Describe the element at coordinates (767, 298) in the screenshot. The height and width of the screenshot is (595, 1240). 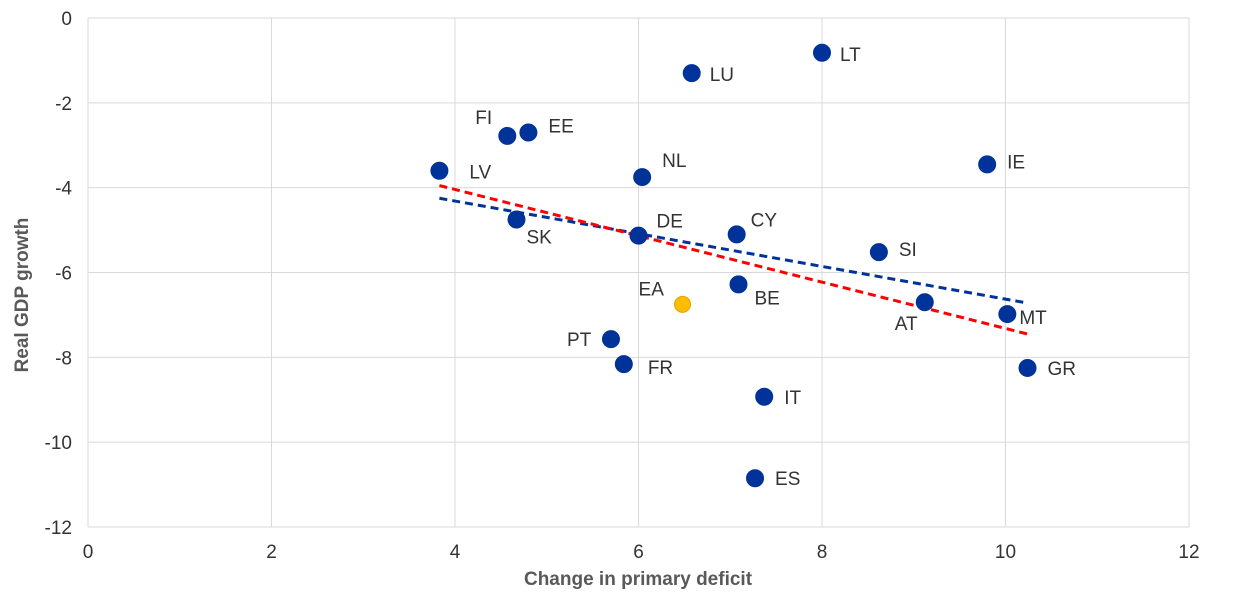
I see `point-label-be: BE` at that location.